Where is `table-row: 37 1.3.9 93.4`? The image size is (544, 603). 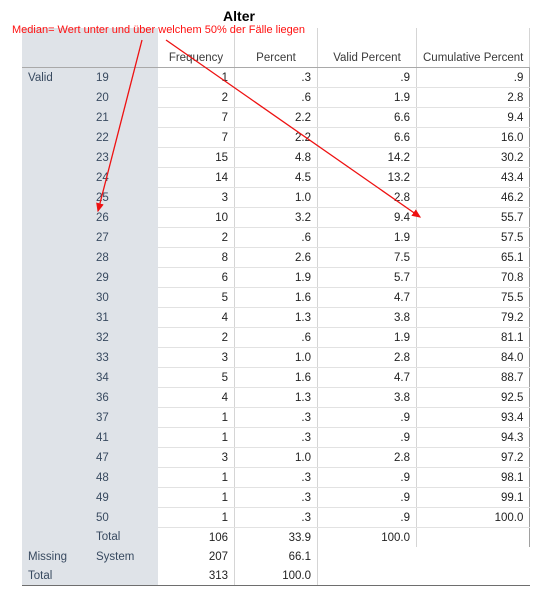
table-row: 37 1.3.9 93.4 is located at coordinates (276, 417).